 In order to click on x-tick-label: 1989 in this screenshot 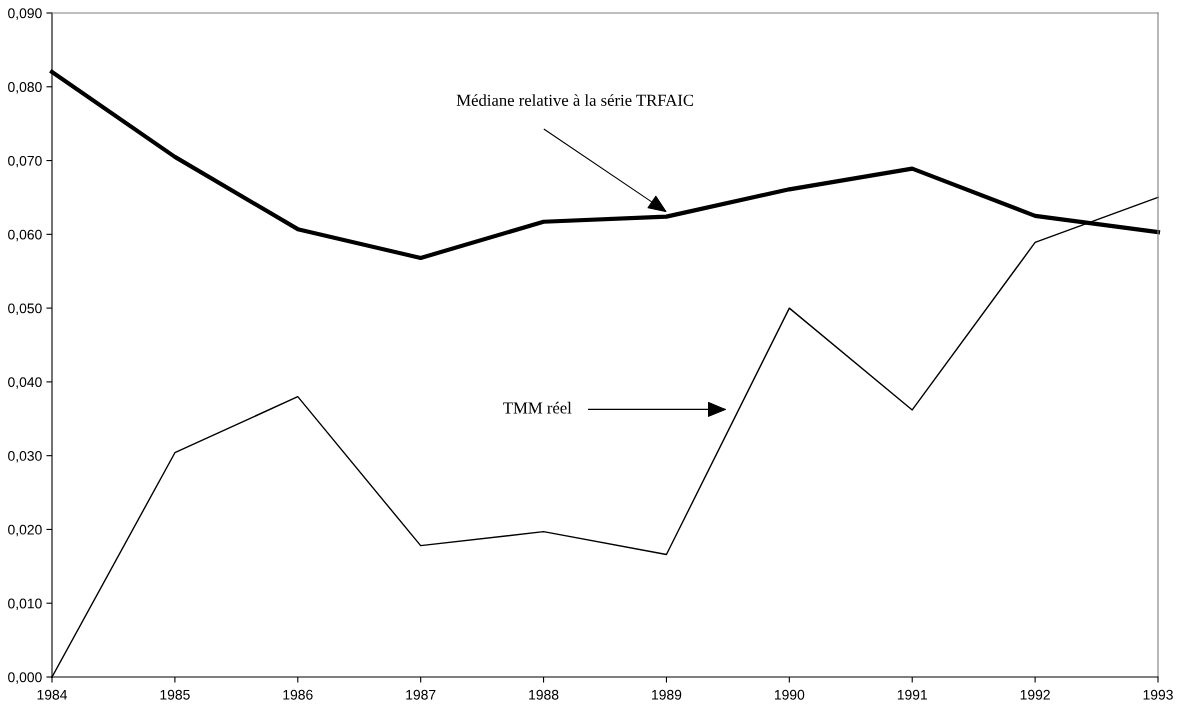, I will do `click(667, 694)`.